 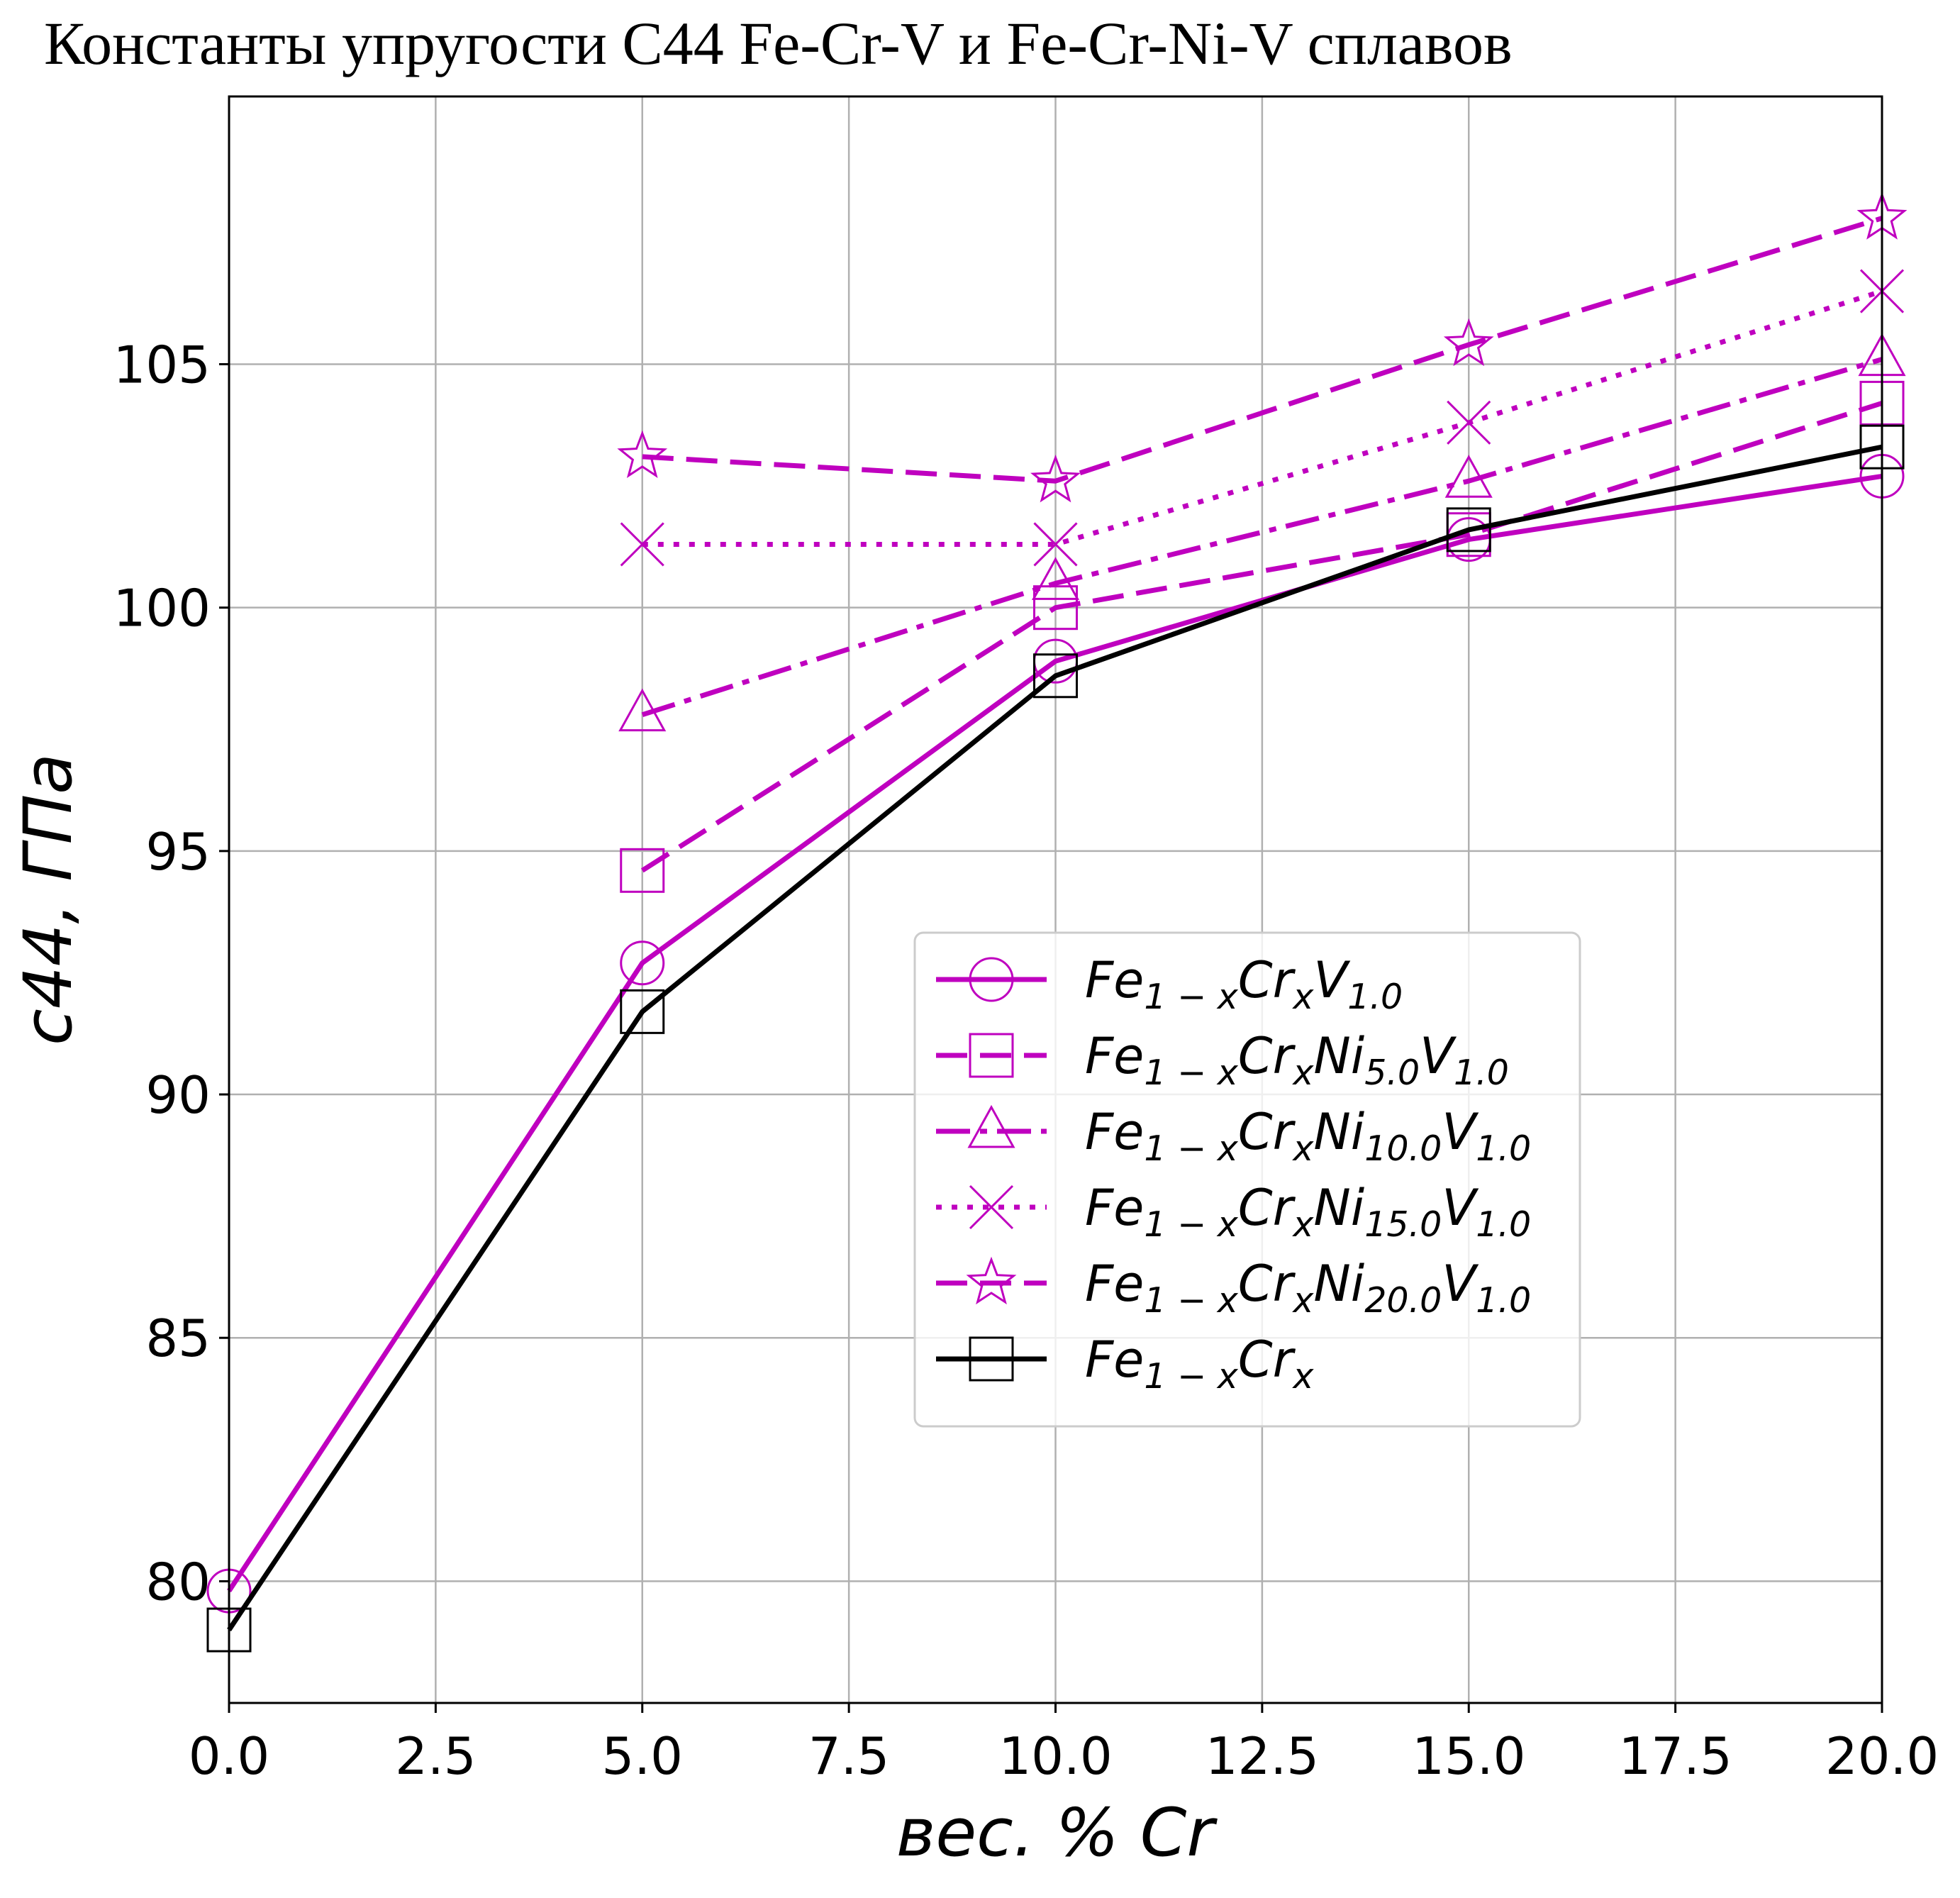 I want to click on legend-entry: Fe1 − xCrxV1.0, so click(x=1169, y=984).